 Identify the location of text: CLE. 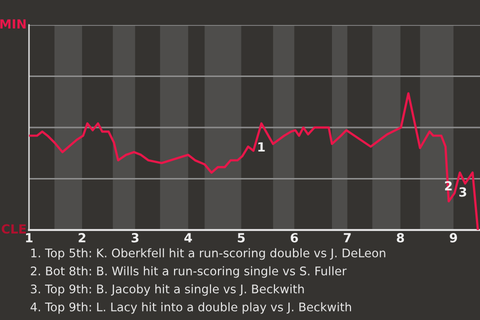
(14, 229).